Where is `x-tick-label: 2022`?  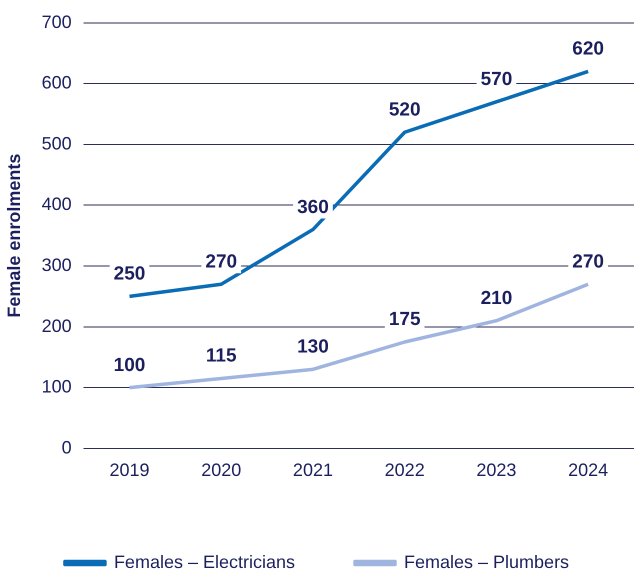 x-tick-label: 2022 is located at coordinates (404, 470).